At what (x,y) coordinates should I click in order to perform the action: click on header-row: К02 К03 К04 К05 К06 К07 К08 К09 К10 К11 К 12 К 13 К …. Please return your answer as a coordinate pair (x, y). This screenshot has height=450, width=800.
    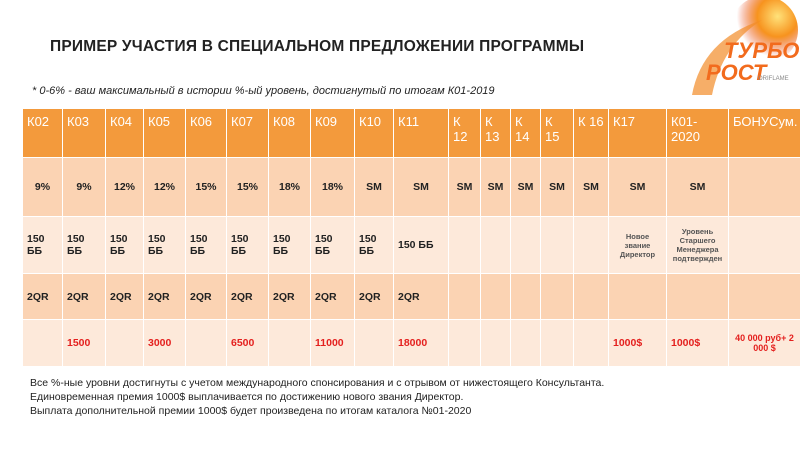
    Looking at the image, I should click on (411, 133).